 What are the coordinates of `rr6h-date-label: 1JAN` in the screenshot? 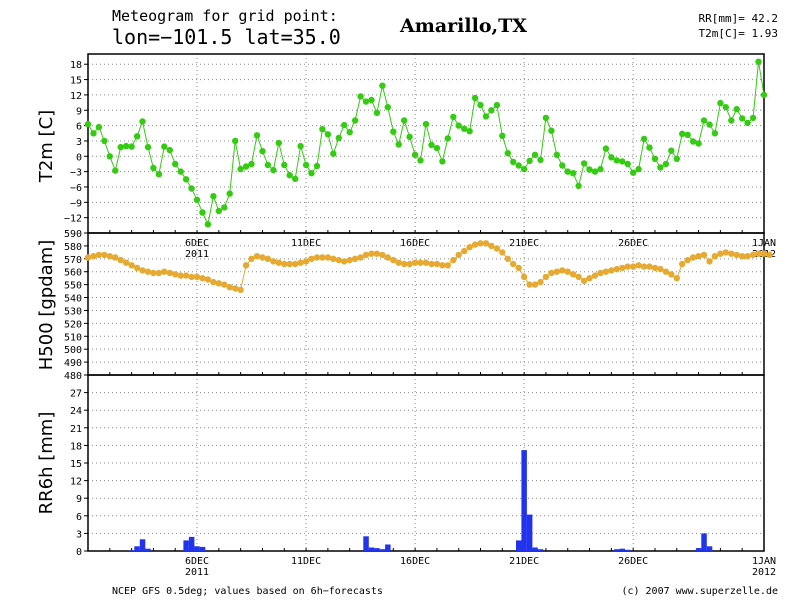 It's located at (764, 561).